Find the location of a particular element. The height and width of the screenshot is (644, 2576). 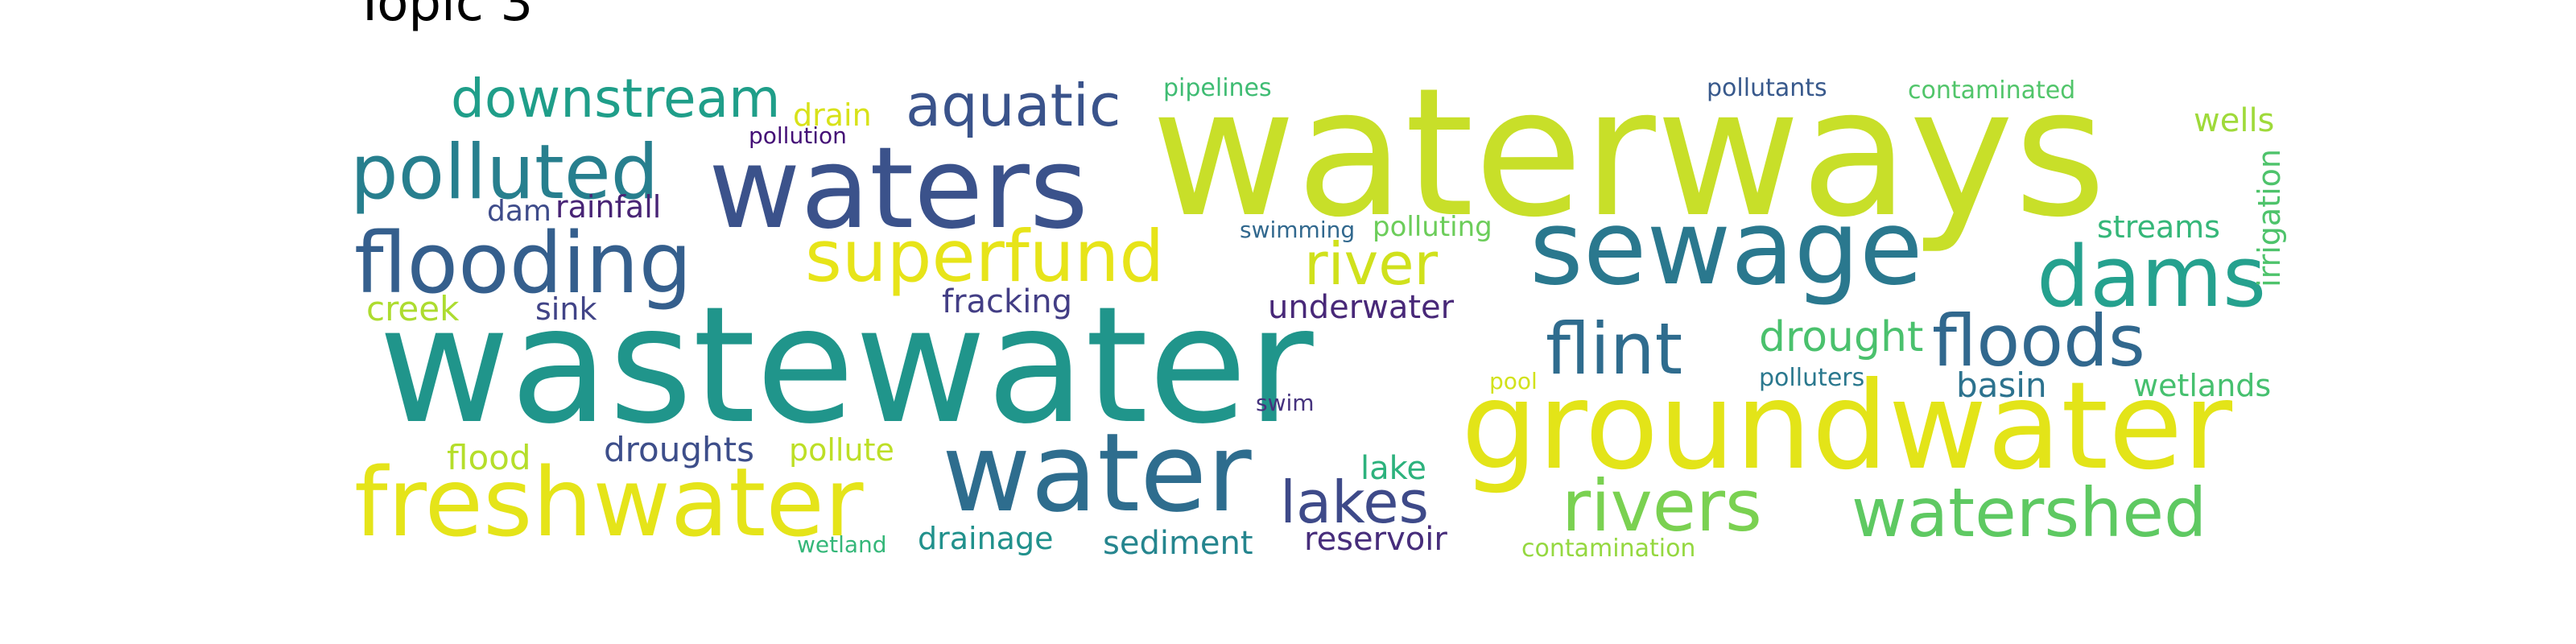

word-water: water is located at coordinates (1097, 473).